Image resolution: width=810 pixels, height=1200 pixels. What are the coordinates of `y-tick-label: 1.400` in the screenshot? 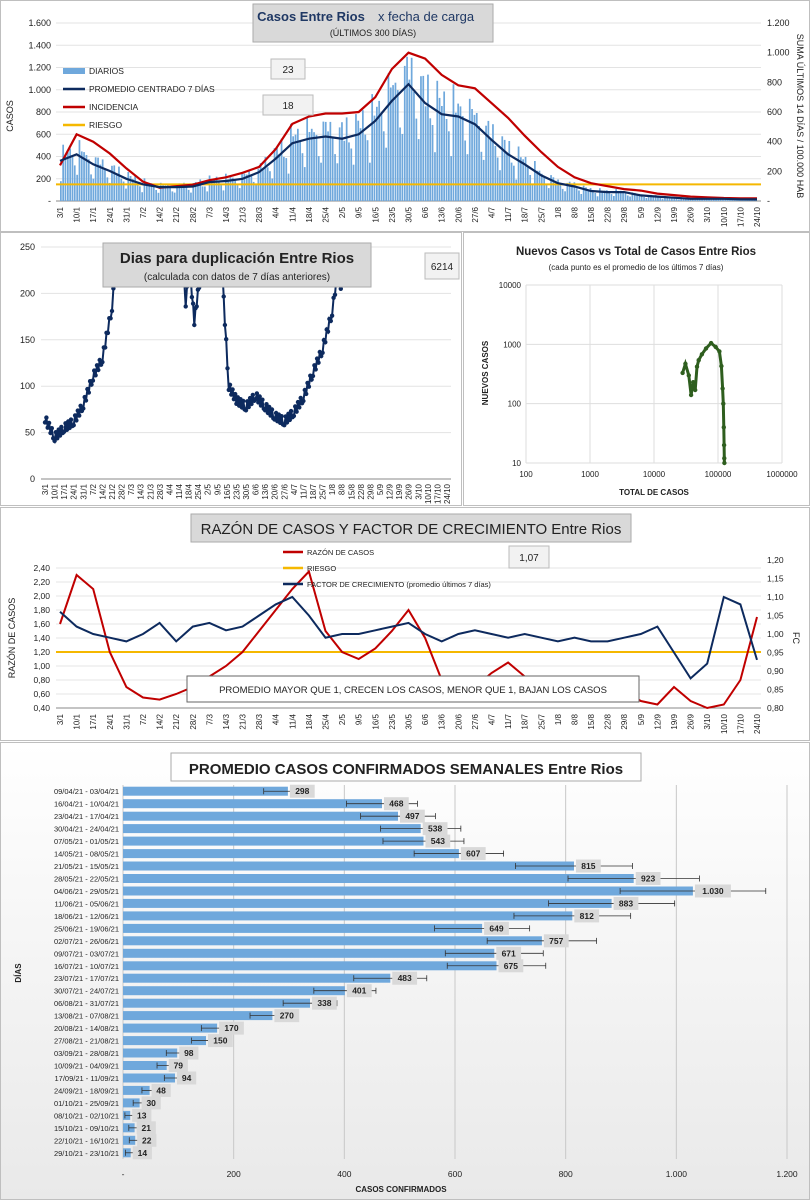 It's located at (39, 45).